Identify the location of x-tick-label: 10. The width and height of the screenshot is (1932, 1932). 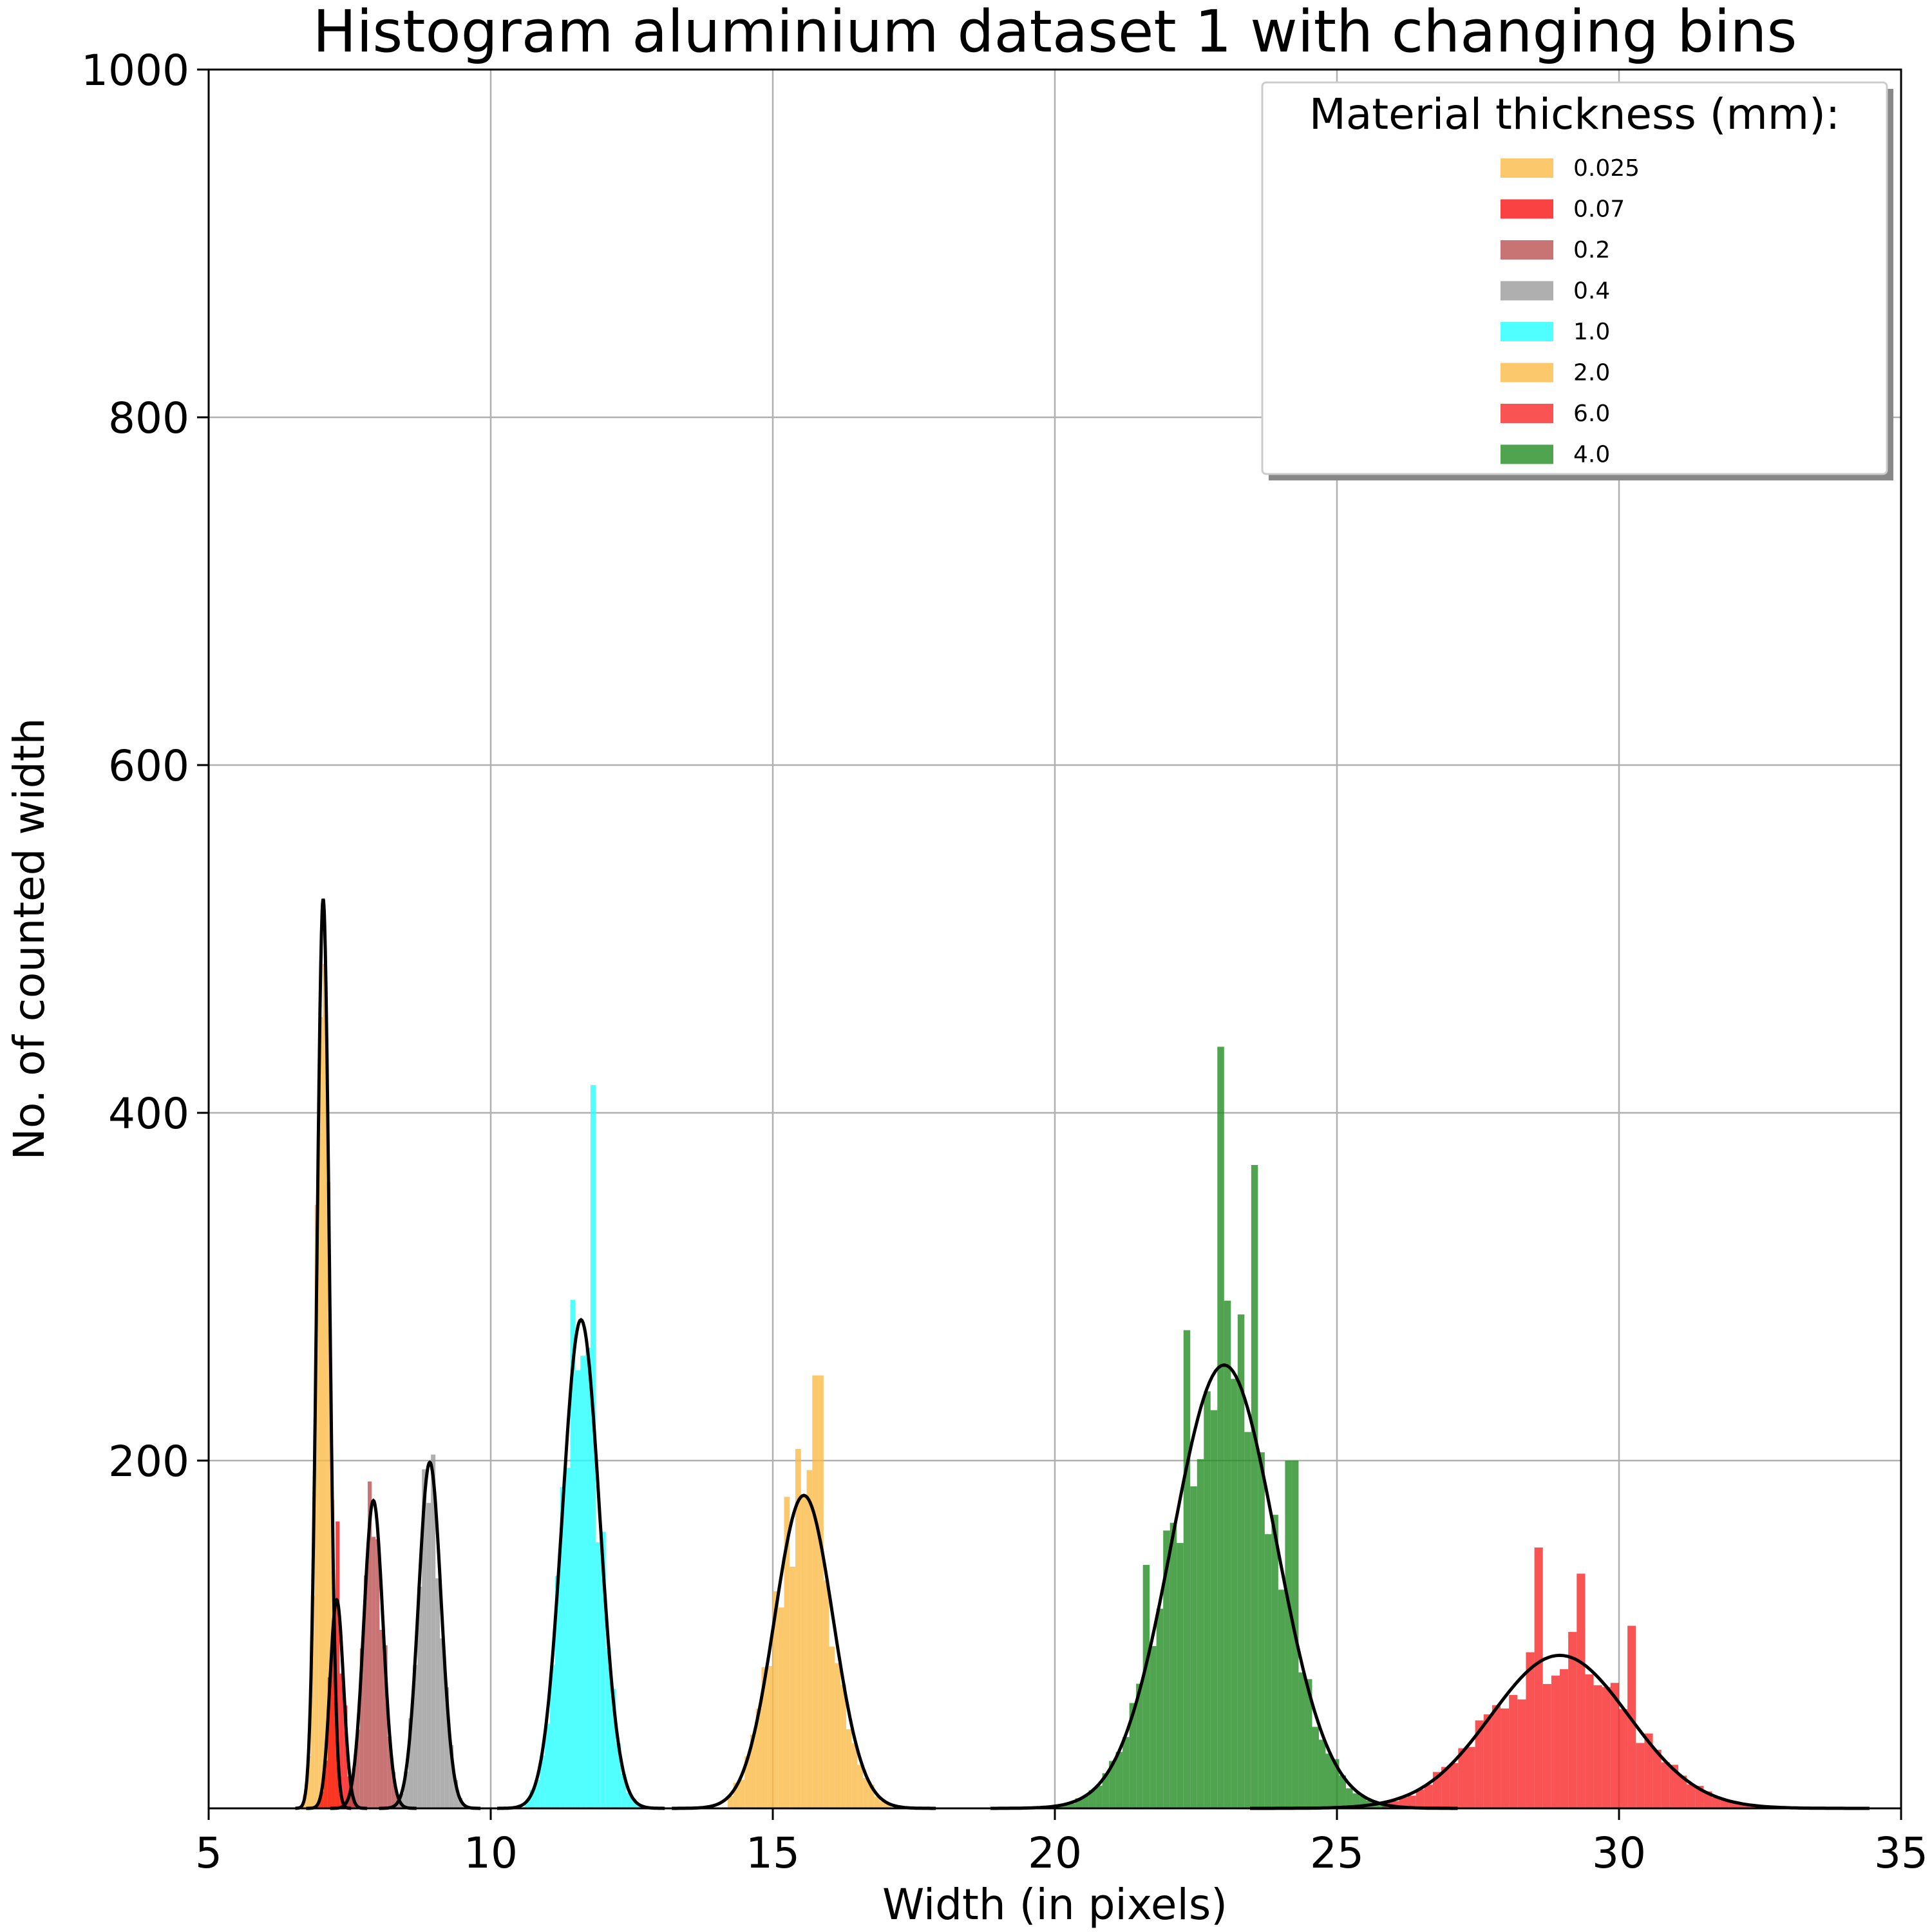
(491, 1853).